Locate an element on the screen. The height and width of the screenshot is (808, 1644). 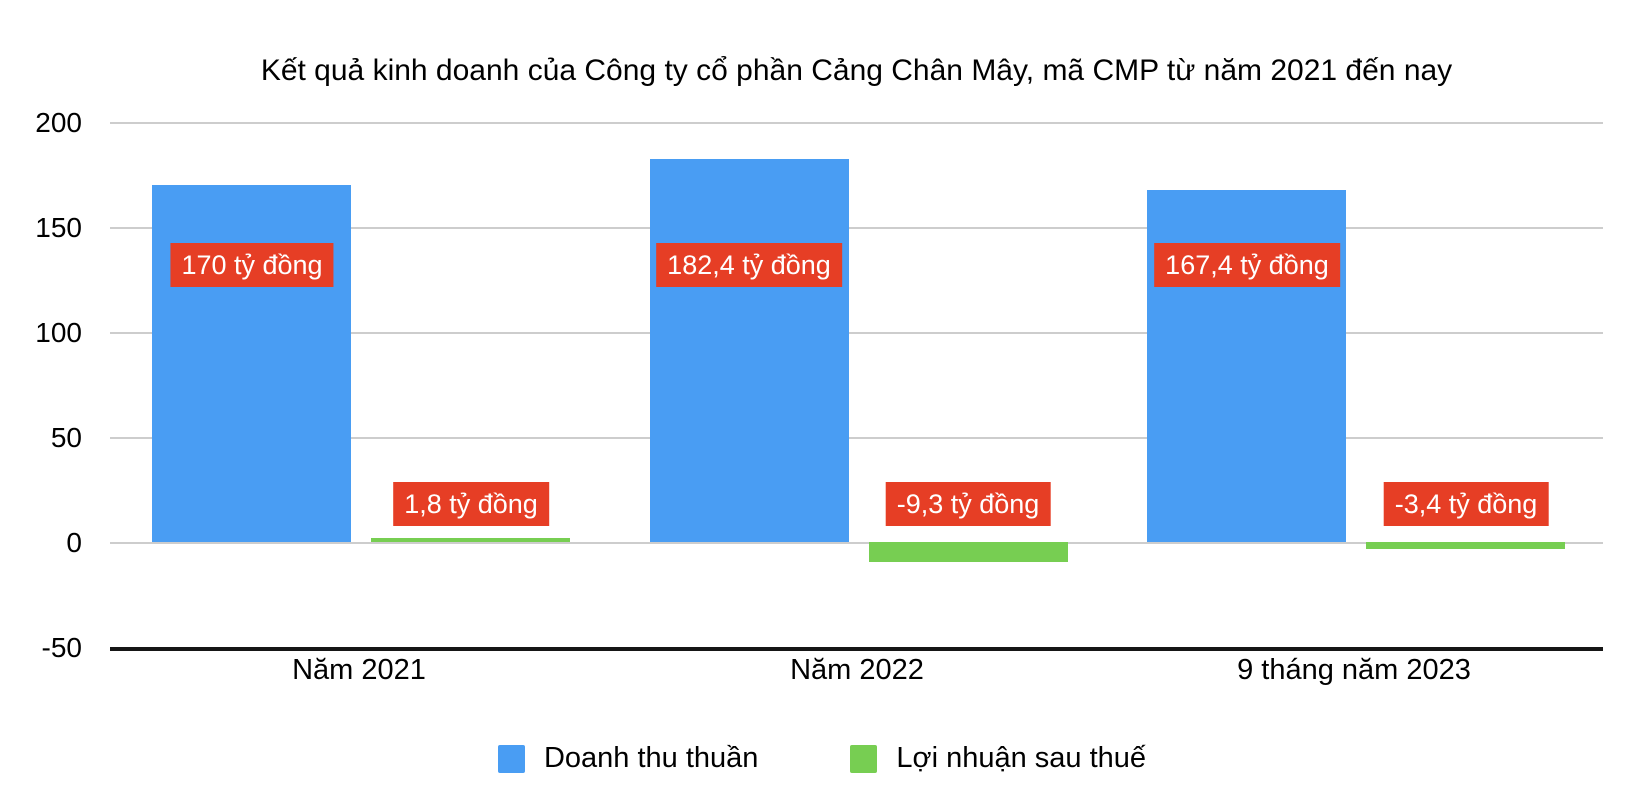
x-category-label: 9 tháng năm 2023 is located at coordinates (1354, 670).